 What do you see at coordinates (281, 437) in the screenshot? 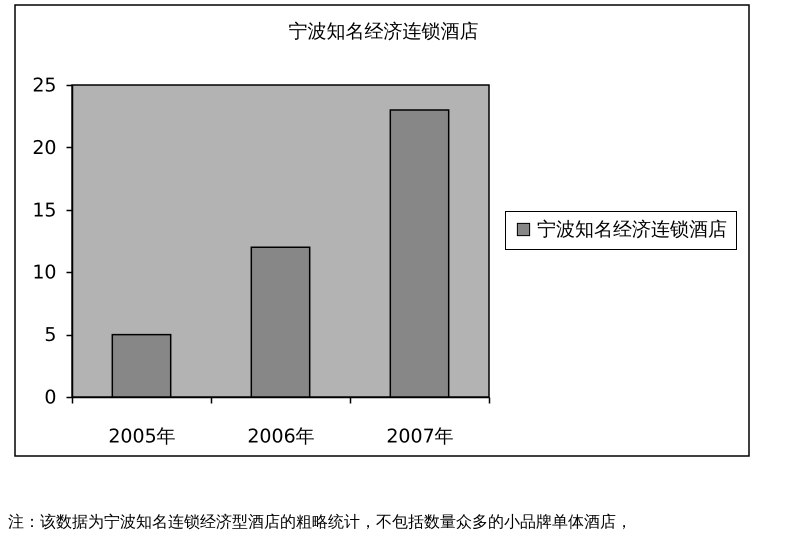
I see `x-tick-label: 2006年` at bounding box center [281, 437].